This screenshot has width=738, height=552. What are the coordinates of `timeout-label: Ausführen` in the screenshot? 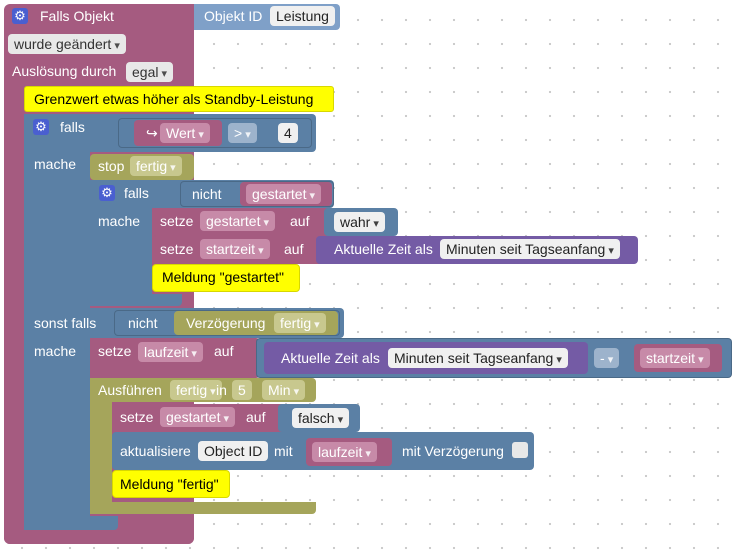 It's located at (130, 390).